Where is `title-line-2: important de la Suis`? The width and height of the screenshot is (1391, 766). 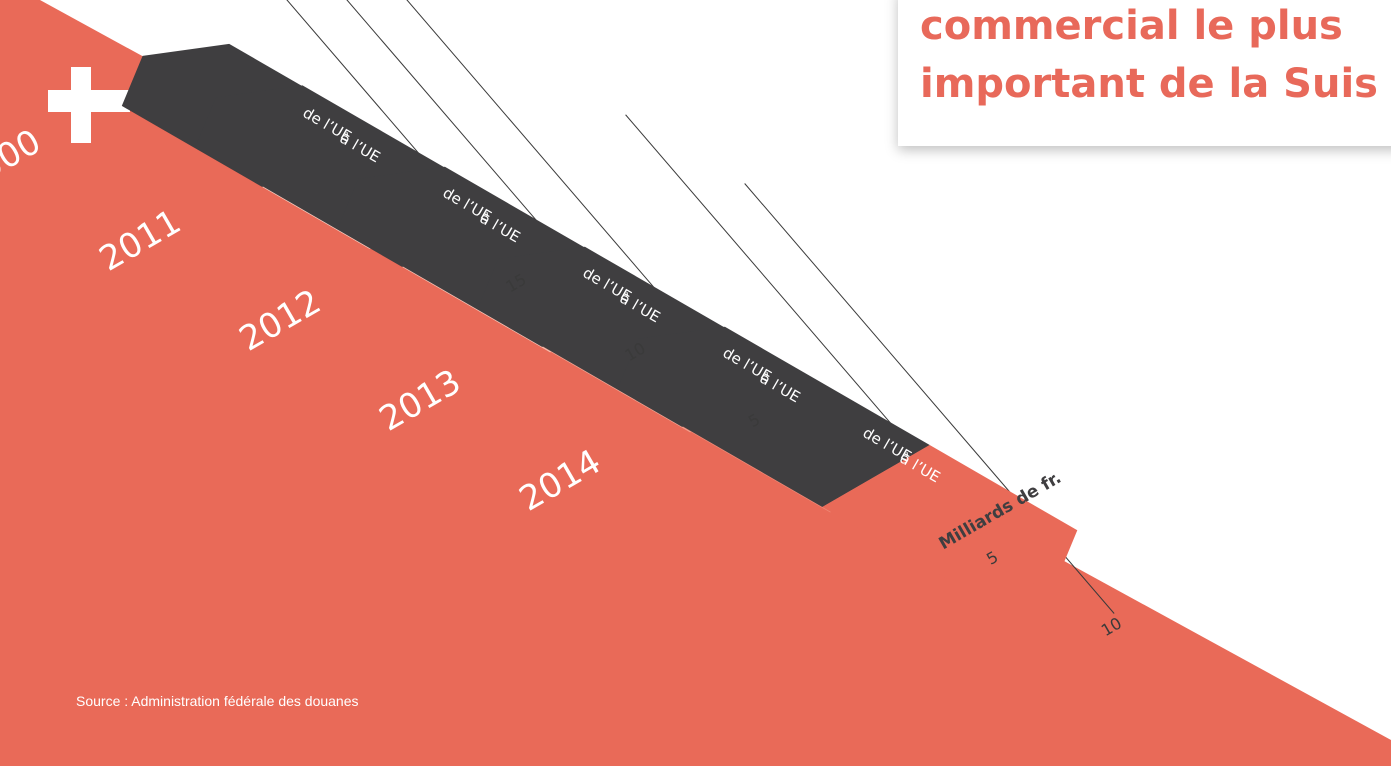
title-line-2: important de la Suis is located at coordinates (1149, 84).